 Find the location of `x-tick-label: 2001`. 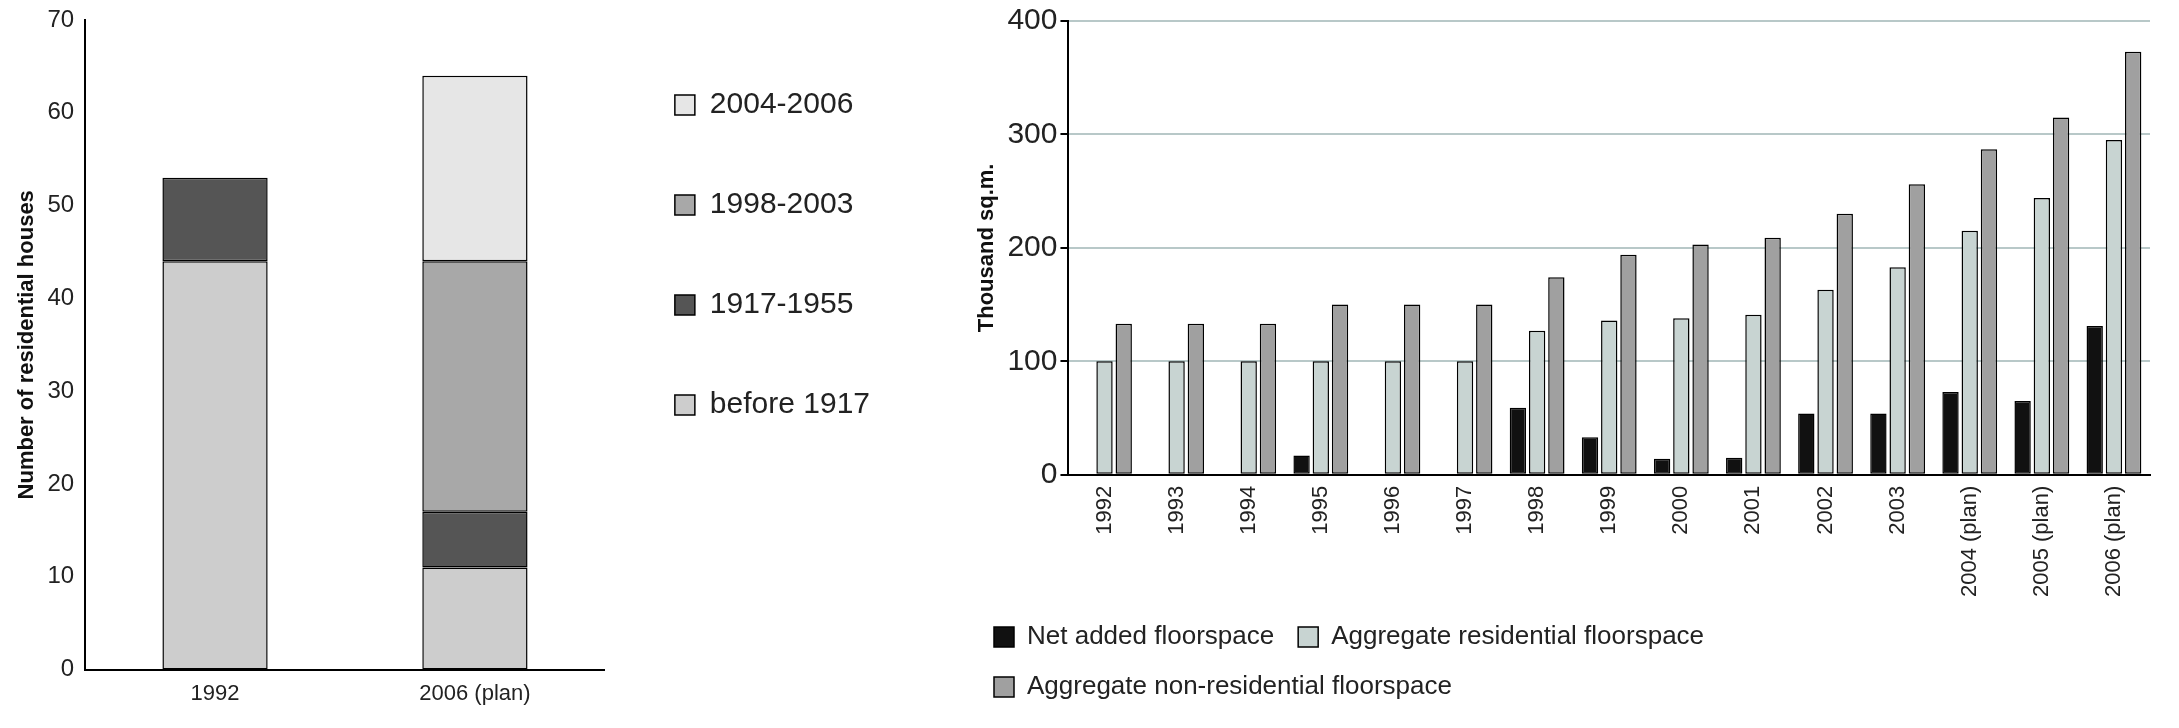

x-tick-label: 2001 is located at coordinates (1752, 510).